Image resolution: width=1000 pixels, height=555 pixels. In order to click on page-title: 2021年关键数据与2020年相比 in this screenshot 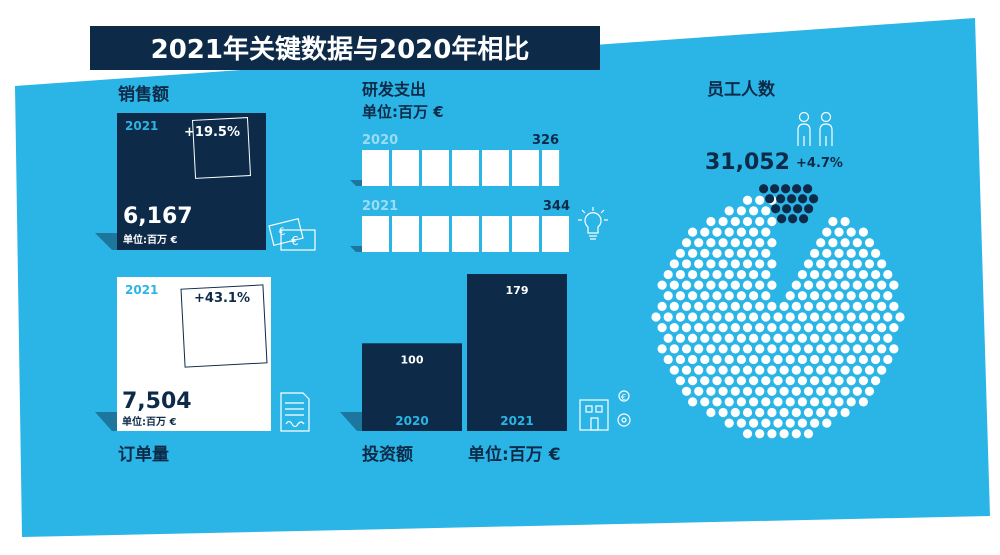, I will do `click(340, 49)`.